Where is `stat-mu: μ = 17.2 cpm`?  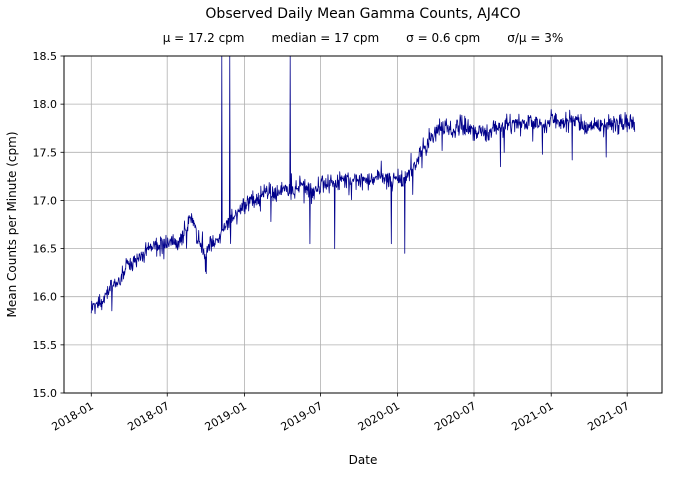 stat-mu: μ = 17.2 cpm is located at coordinates (203, 38).